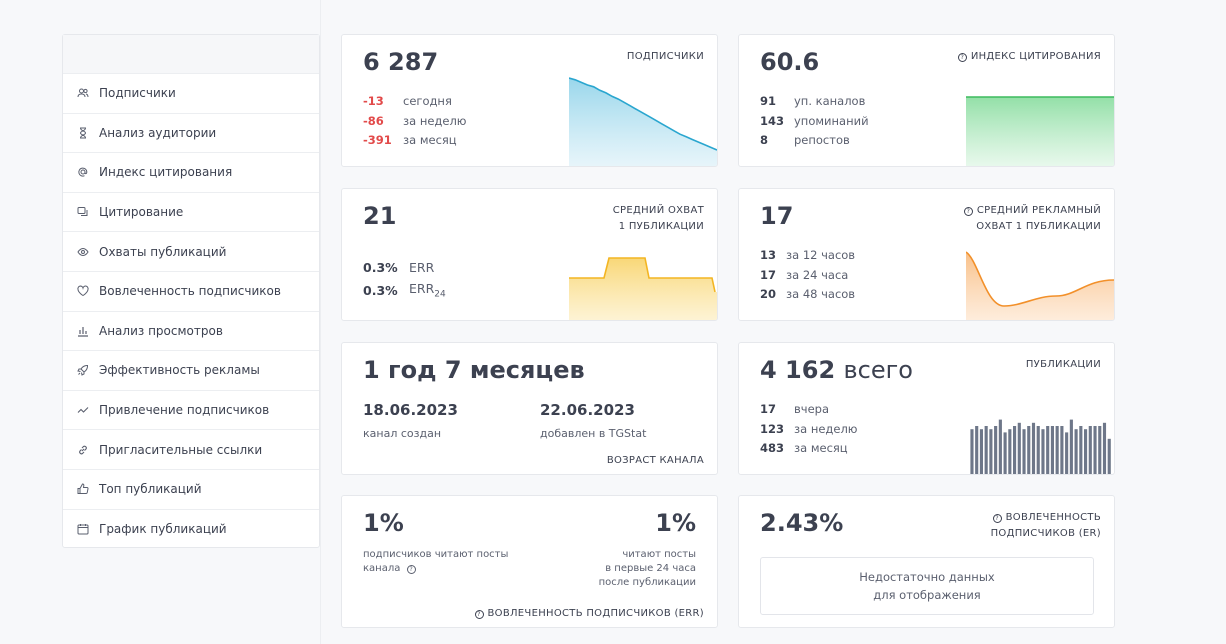 The height and width of the screenshot is (644, 1226). What do you see at coordinates (658, 218) in the screenshot?
I see `reach-card-title: СРЕДНИЙ ОХВАТ 1 ПУБЛИКАЦИИ` at bounding box center [658, 218].